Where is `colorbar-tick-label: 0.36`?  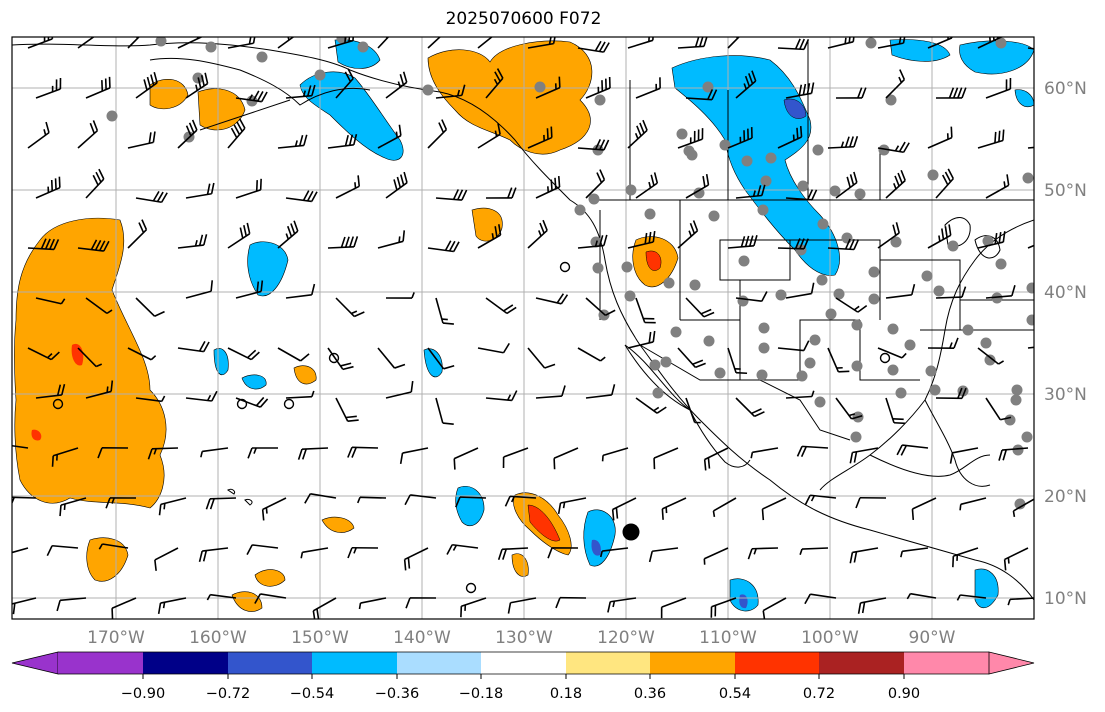 colorbar-tick-label: 0.36 is located at coordinates (650, 694).